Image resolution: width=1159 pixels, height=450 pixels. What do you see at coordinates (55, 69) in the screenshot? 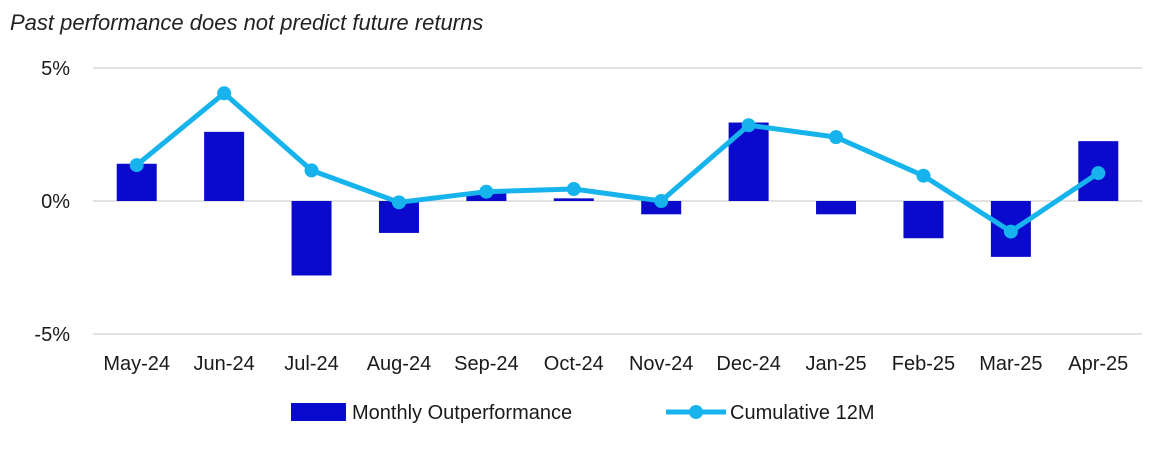
I see `y-tick-label: 5%` at bounding box center [55, 69].